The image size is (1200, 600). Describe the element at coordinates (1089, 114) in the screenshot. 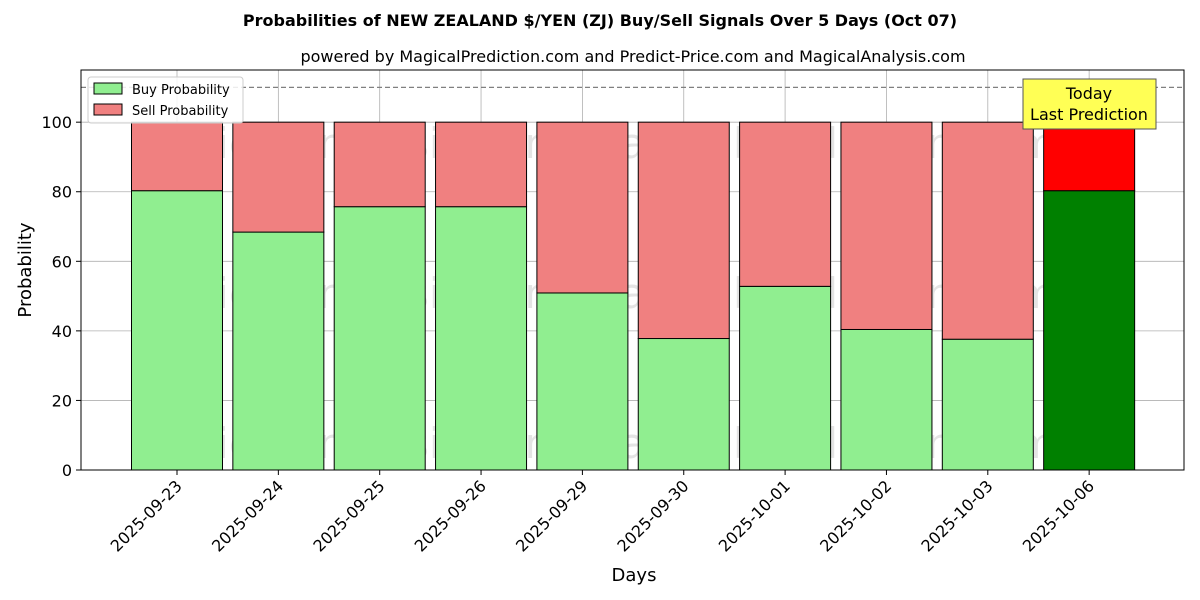

I see `today-annotation-line2: Last Prediction` at that location.